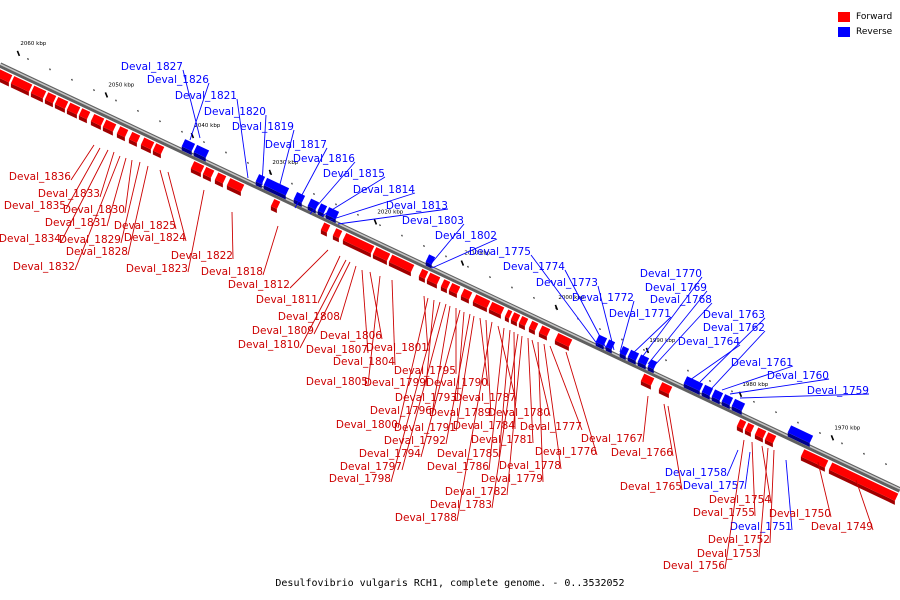  Describe the element at coordinates (709, 342) in the screenshot. I see `gene-label: Deval_1764` at that location.